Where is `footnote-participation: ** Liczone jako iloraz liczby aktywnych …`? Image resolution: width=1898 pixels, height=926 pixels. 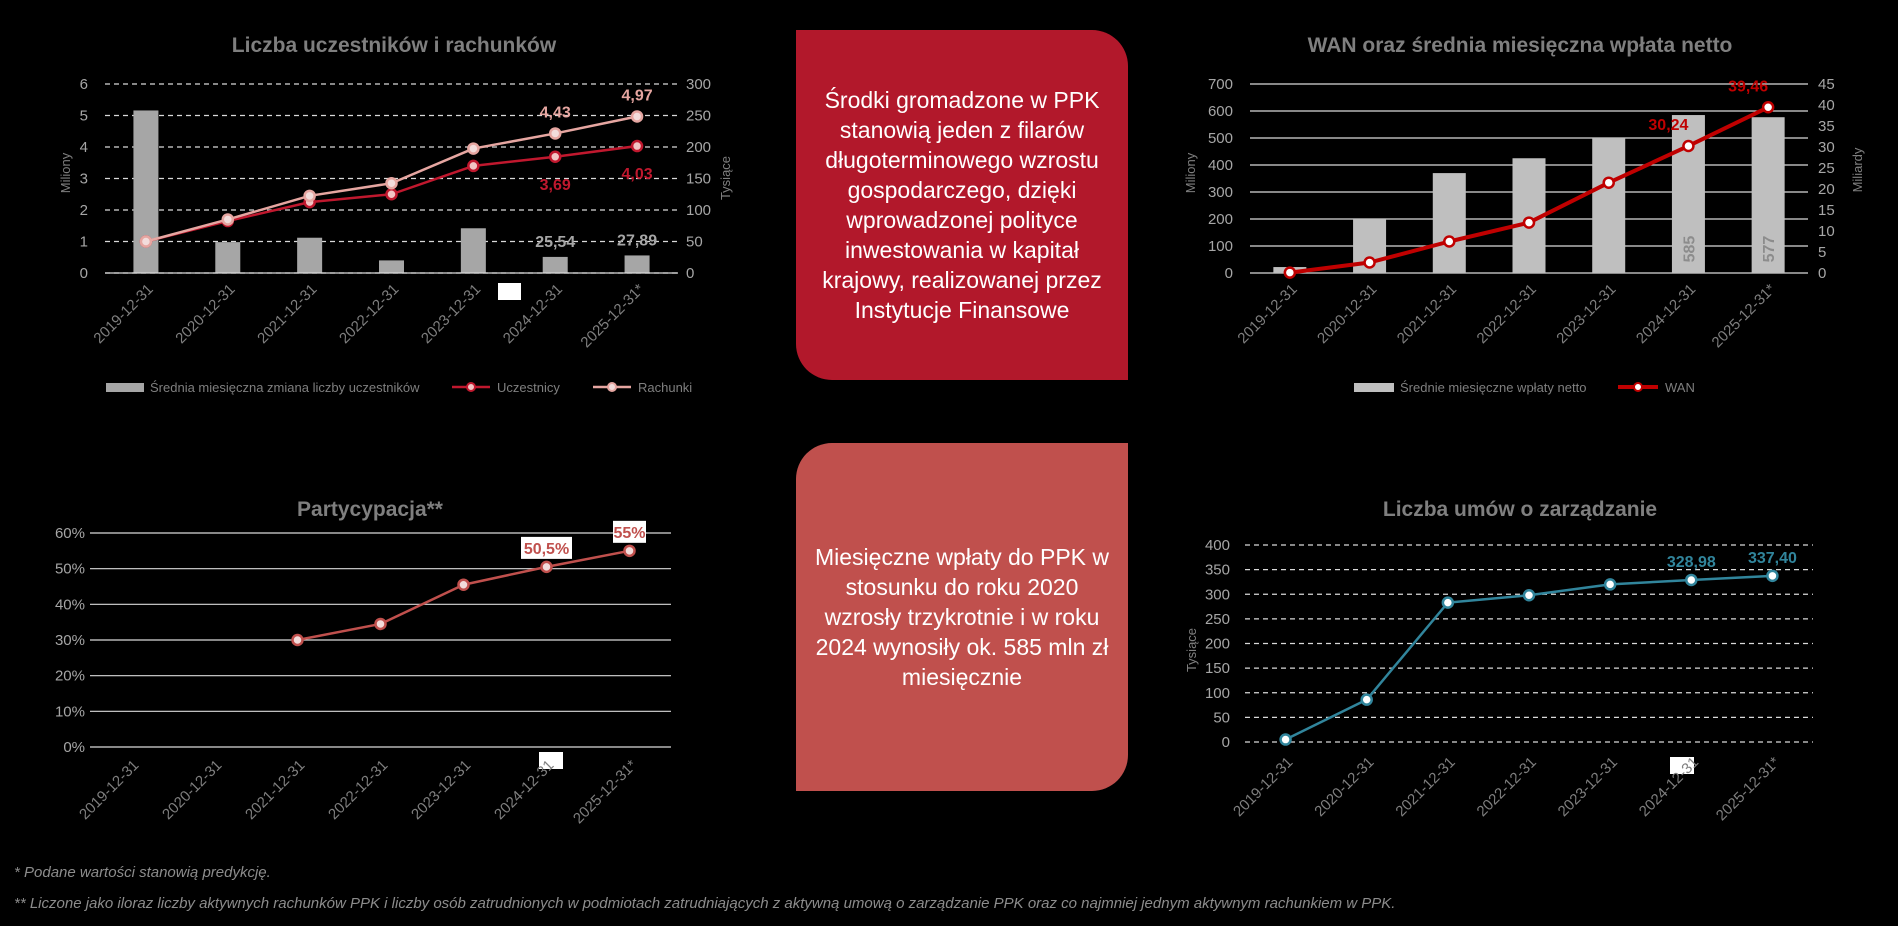 footnote-participation: ** Liczone jako iloraz liczby aktywnych … is located at coordinates (705, 903).